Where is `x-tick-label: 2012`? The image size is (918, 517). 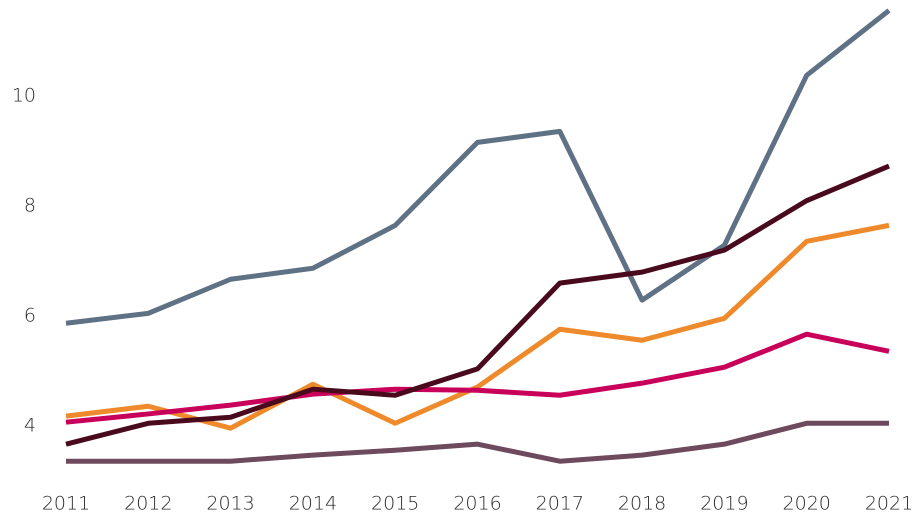
x-tick-label: 2012 is located at coordinates (148, 504).